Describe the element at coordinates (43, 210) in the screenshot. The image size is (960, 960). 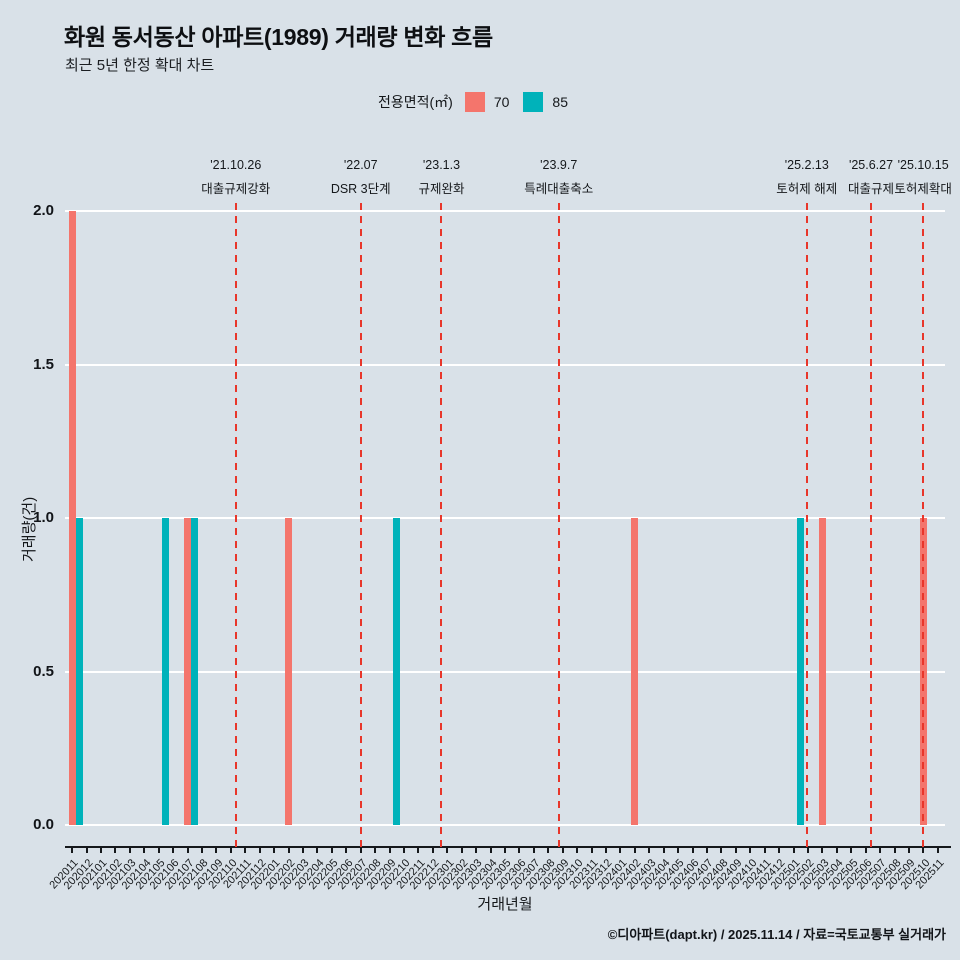
I see `y-tick-label: 2.0` at that location.